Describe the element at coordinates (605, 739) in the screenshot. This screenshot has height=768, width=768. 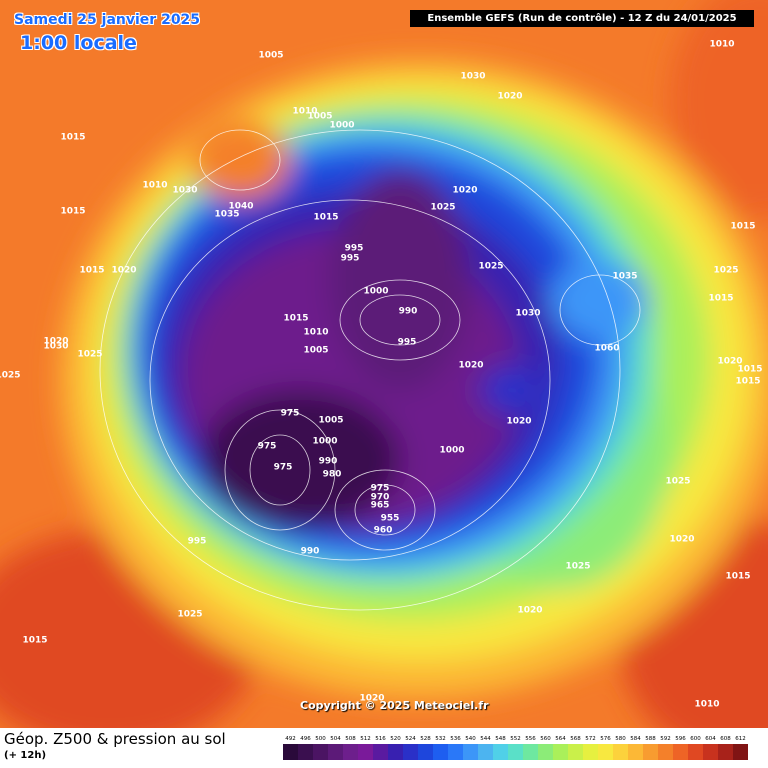
I see `legend-label: 576` at that location.